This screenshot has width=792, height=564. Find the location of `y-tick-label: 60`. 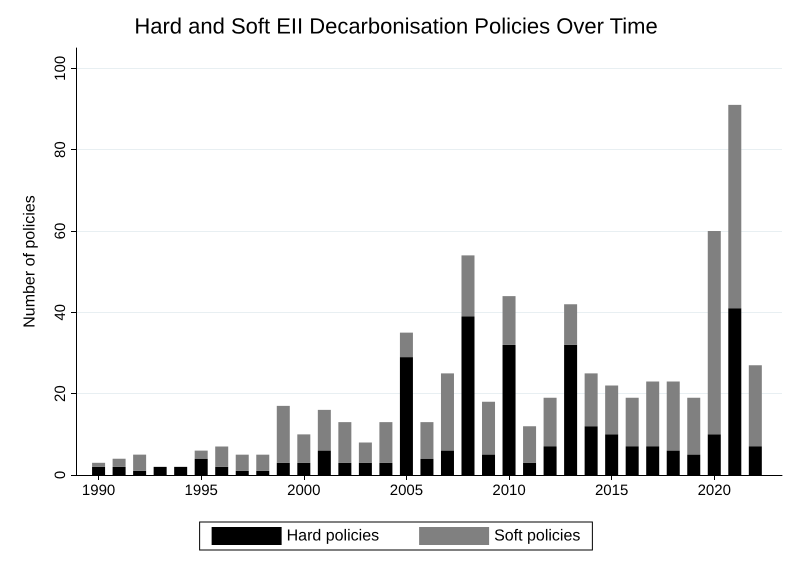

y-tick-label: 60 is located at coordinates (60, 231).